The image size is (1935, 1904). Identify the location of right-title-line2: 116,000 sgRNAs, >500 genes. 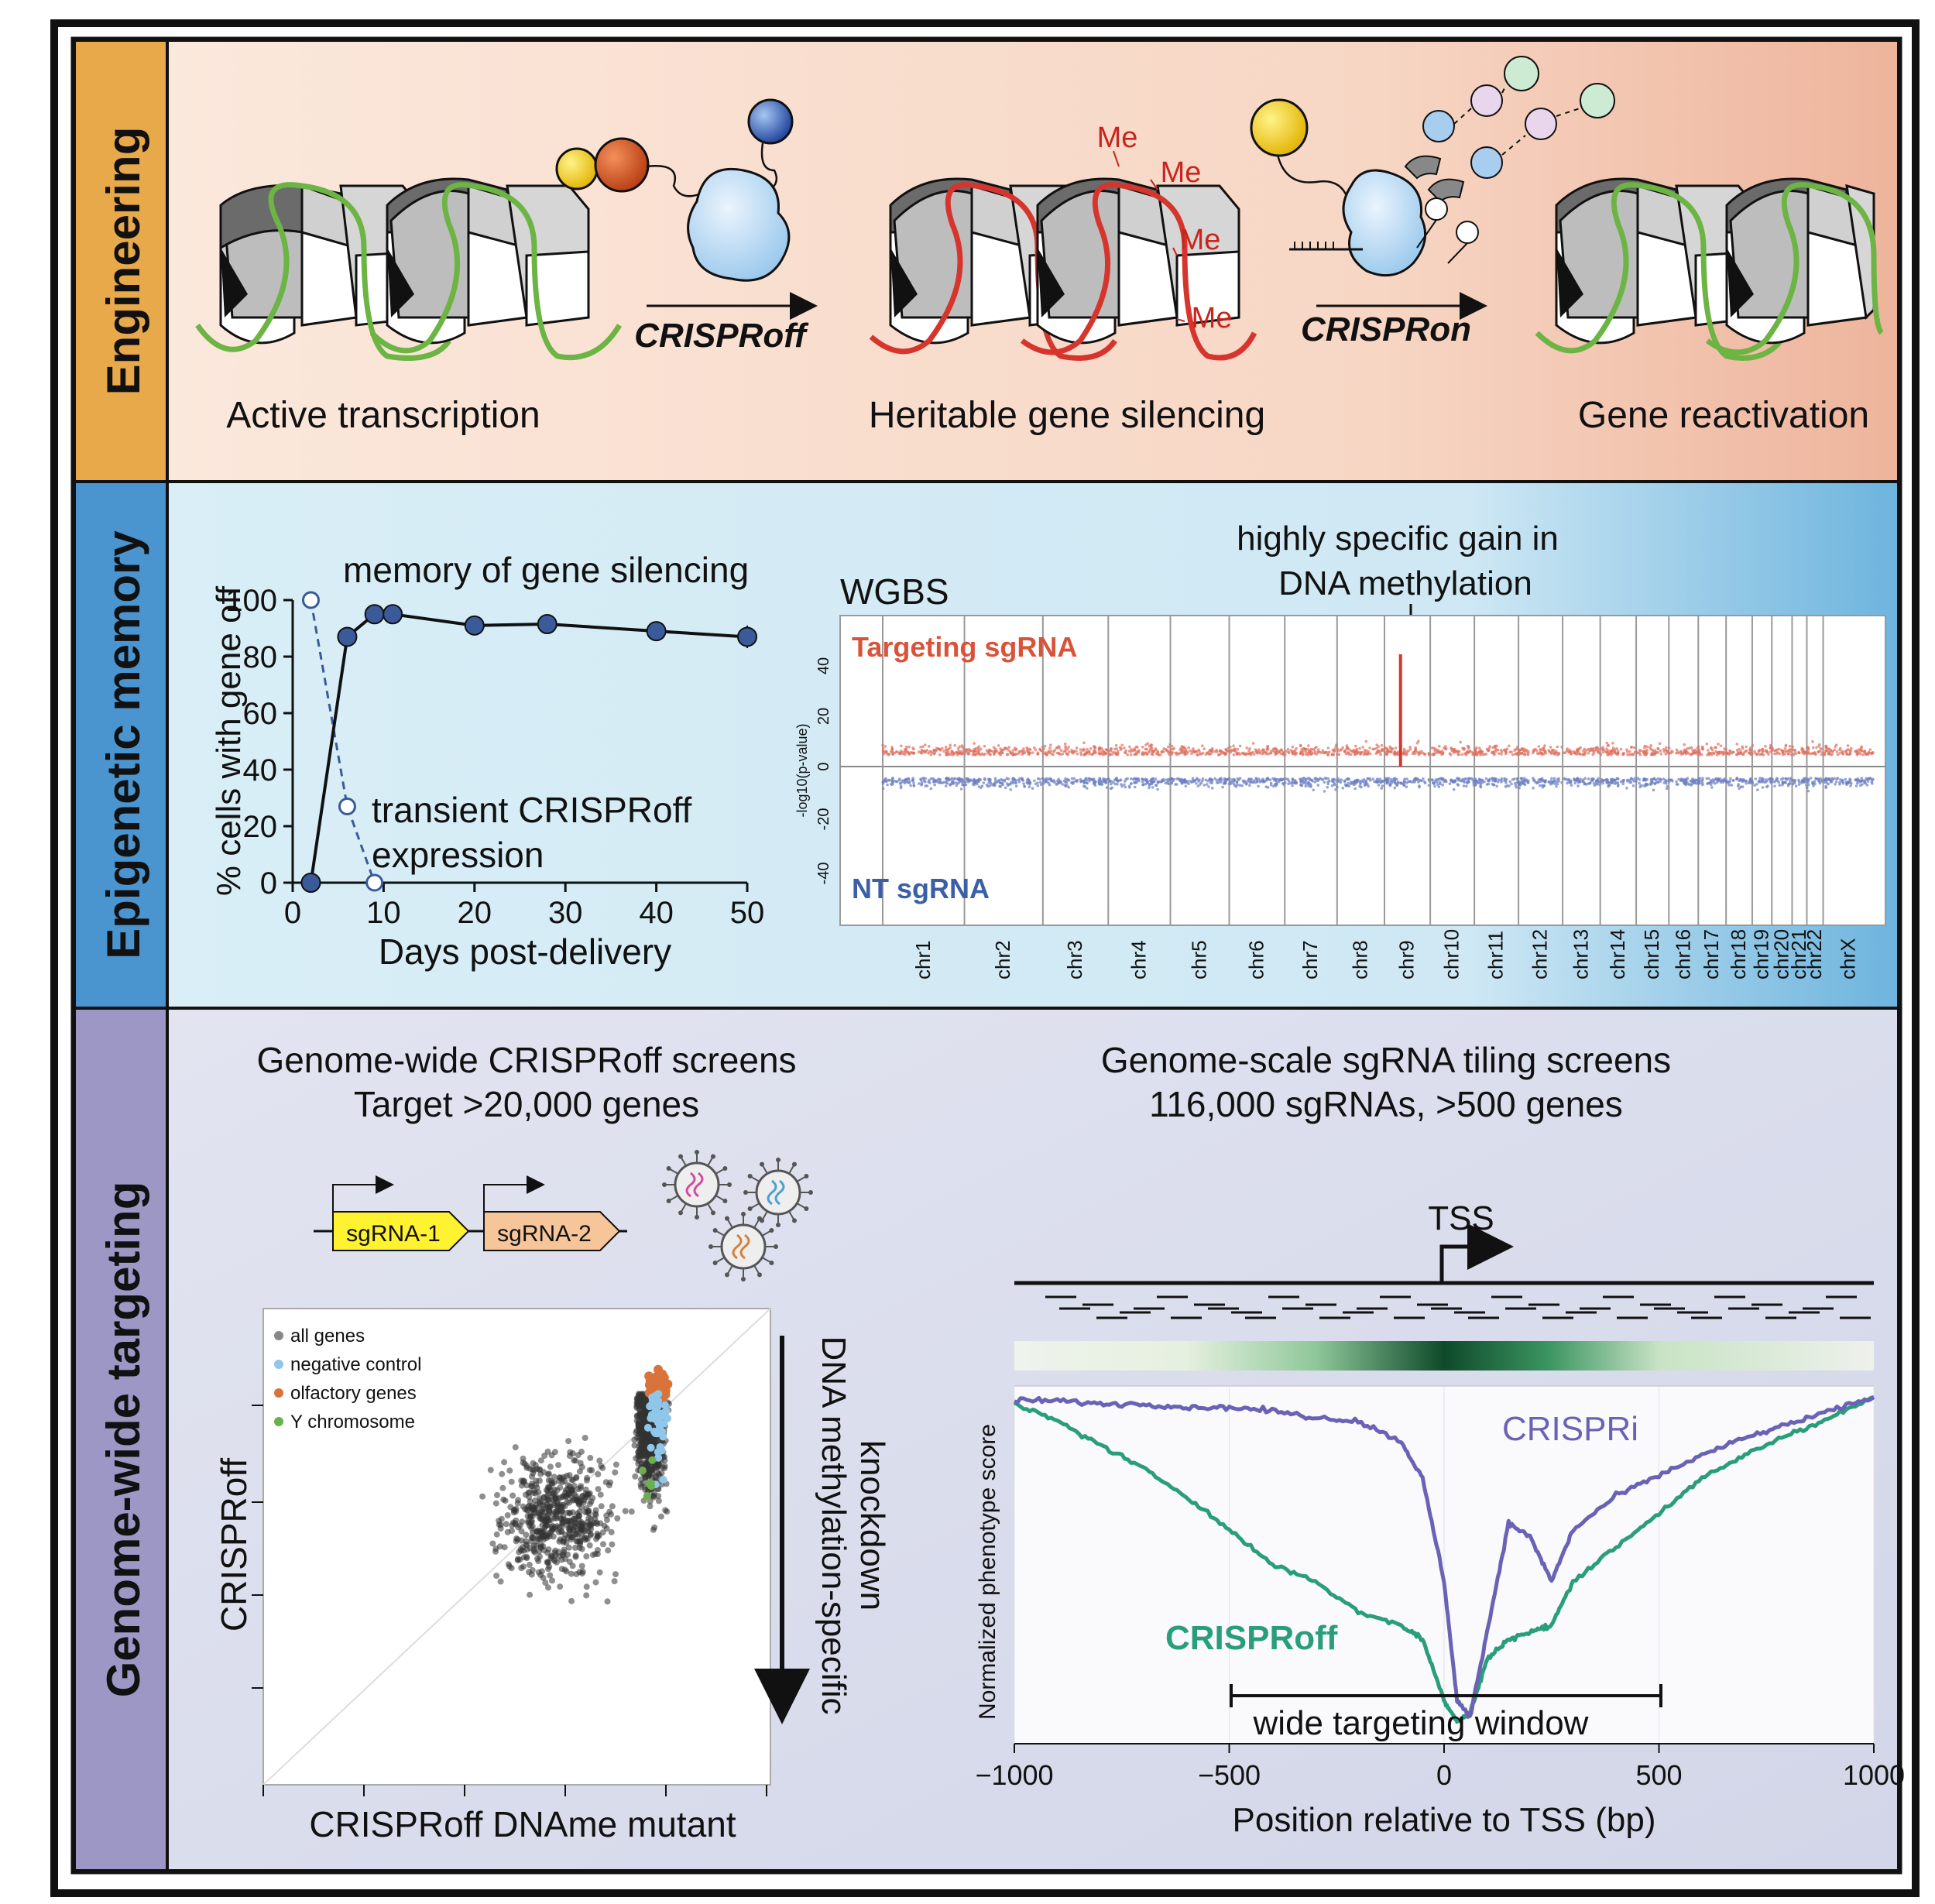
(1386, 1104).